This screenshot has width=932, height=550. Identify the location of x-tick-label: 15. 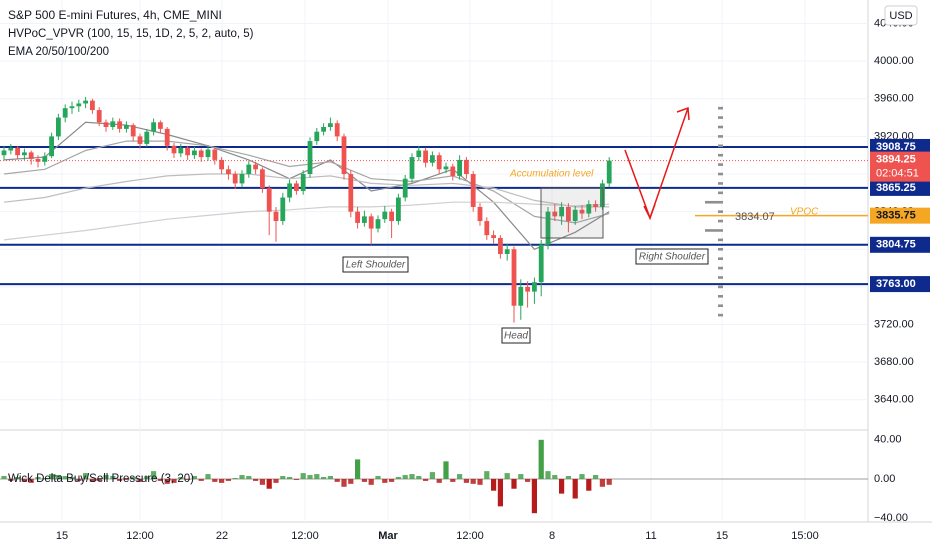
(722, 536).